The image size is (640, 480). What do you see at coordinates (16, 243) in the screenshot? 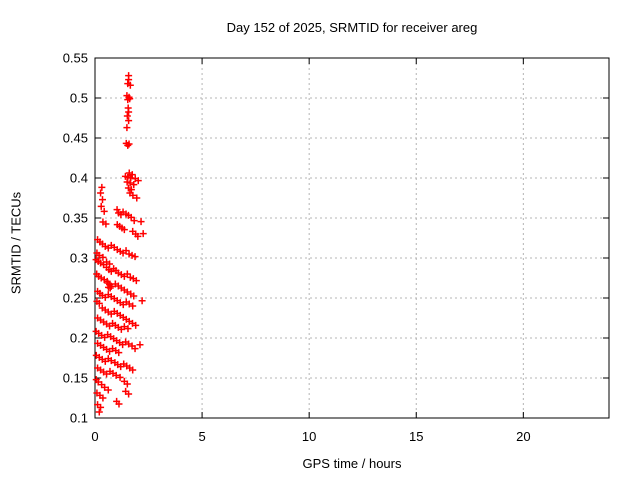
I see `y-axis-label: SRMTID / TECUs` at bounding box center [16, 243].